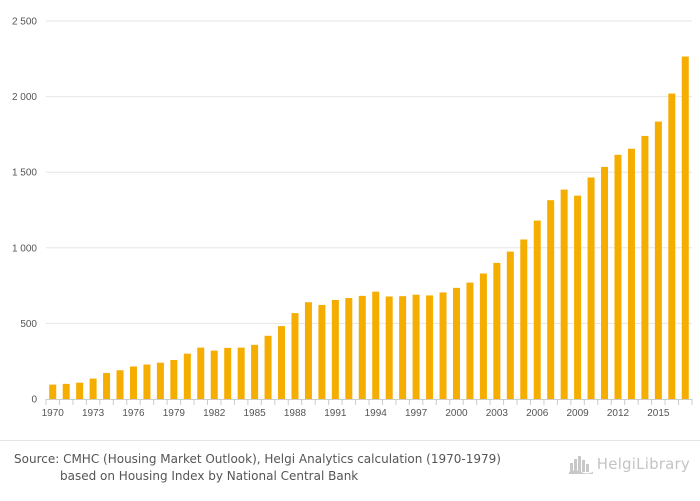  Describe the element at coordinates (564, 294) in the screenshot. I see `bar-2008` at that location.